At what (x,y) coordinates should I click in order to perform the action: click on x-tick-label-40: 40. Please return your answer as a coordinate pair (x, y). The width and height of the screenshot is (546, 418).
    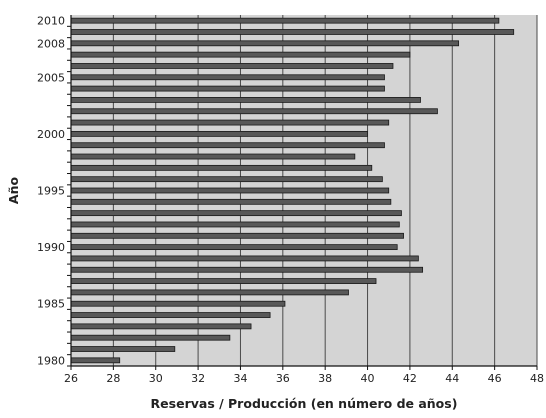
    Looking at the image, I should click on (368, 378).